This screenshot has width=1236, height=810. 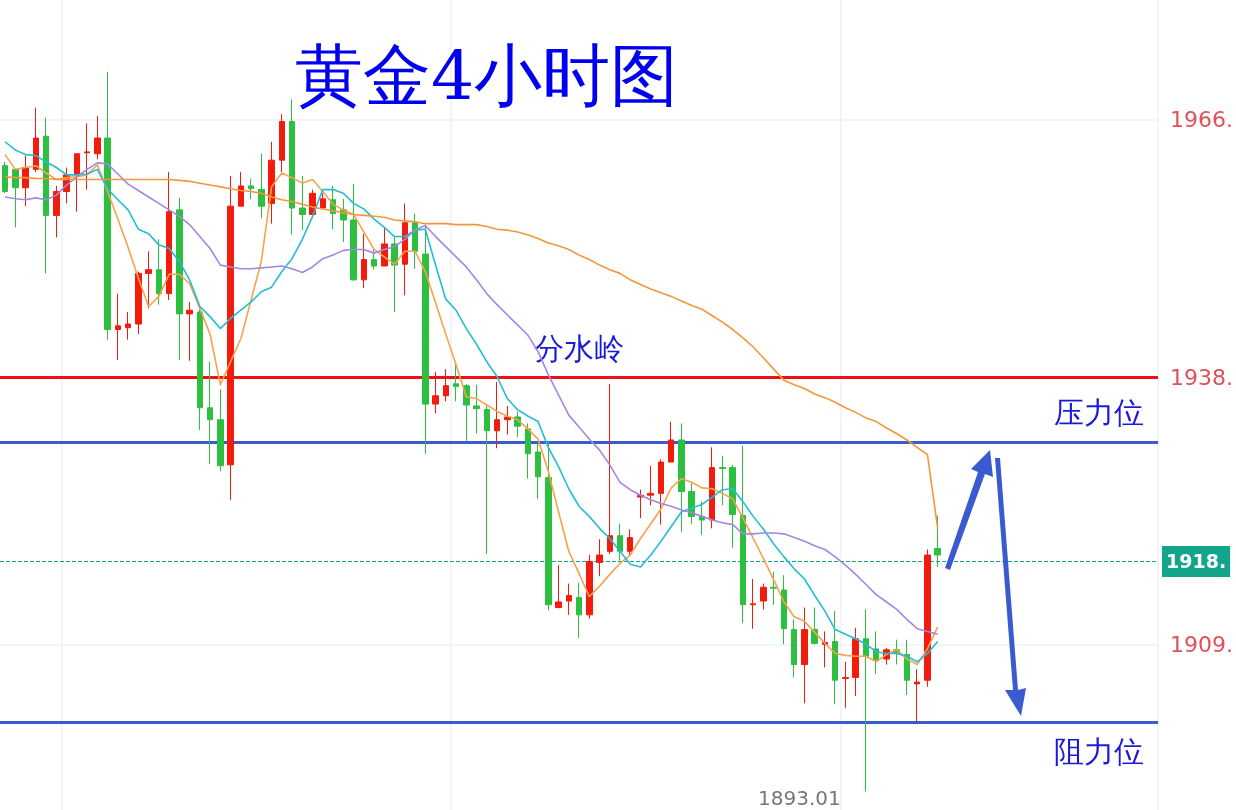 I want to click on ref-line-label: 压力位, so click(x=1099, y=413).